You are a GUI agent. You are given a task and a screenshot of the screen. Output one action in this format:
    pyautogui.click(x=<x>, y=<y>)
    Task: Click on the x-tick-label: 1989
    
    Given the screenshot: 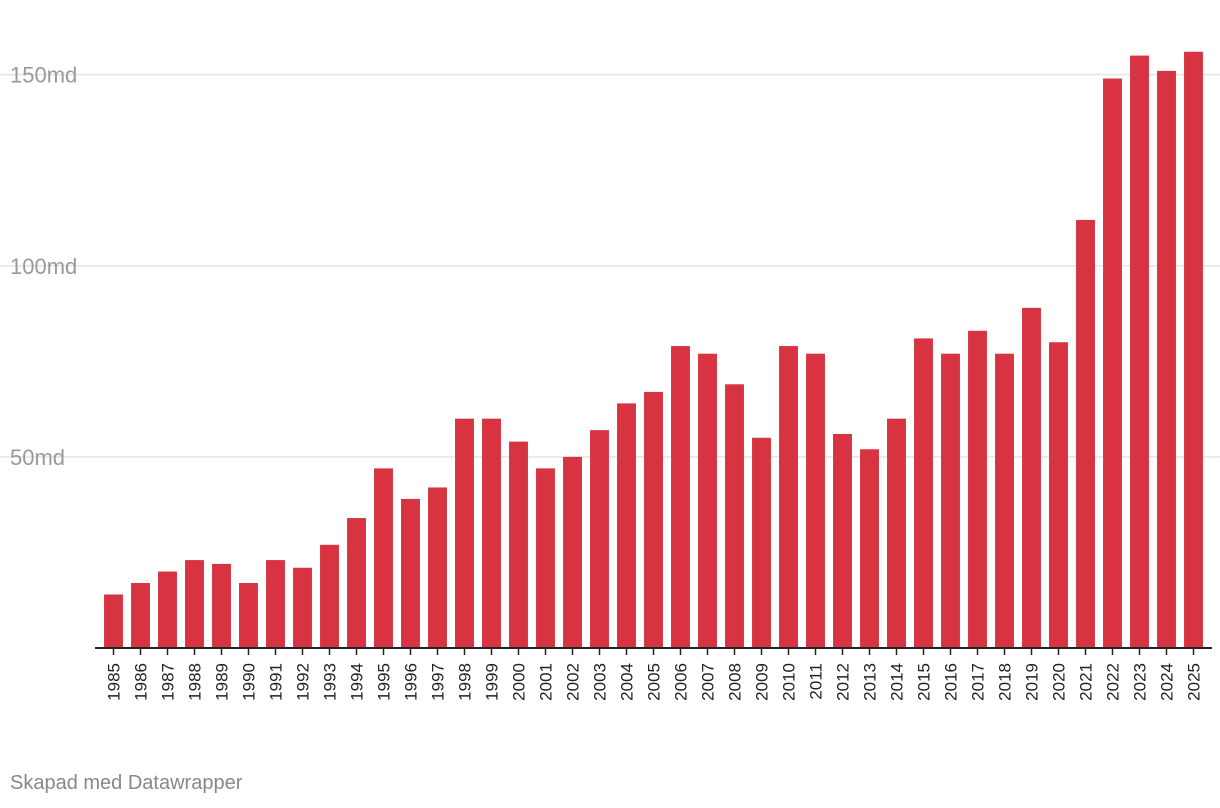 What is the action you would take?
    pyautogui.click(x=222, y=682)
    